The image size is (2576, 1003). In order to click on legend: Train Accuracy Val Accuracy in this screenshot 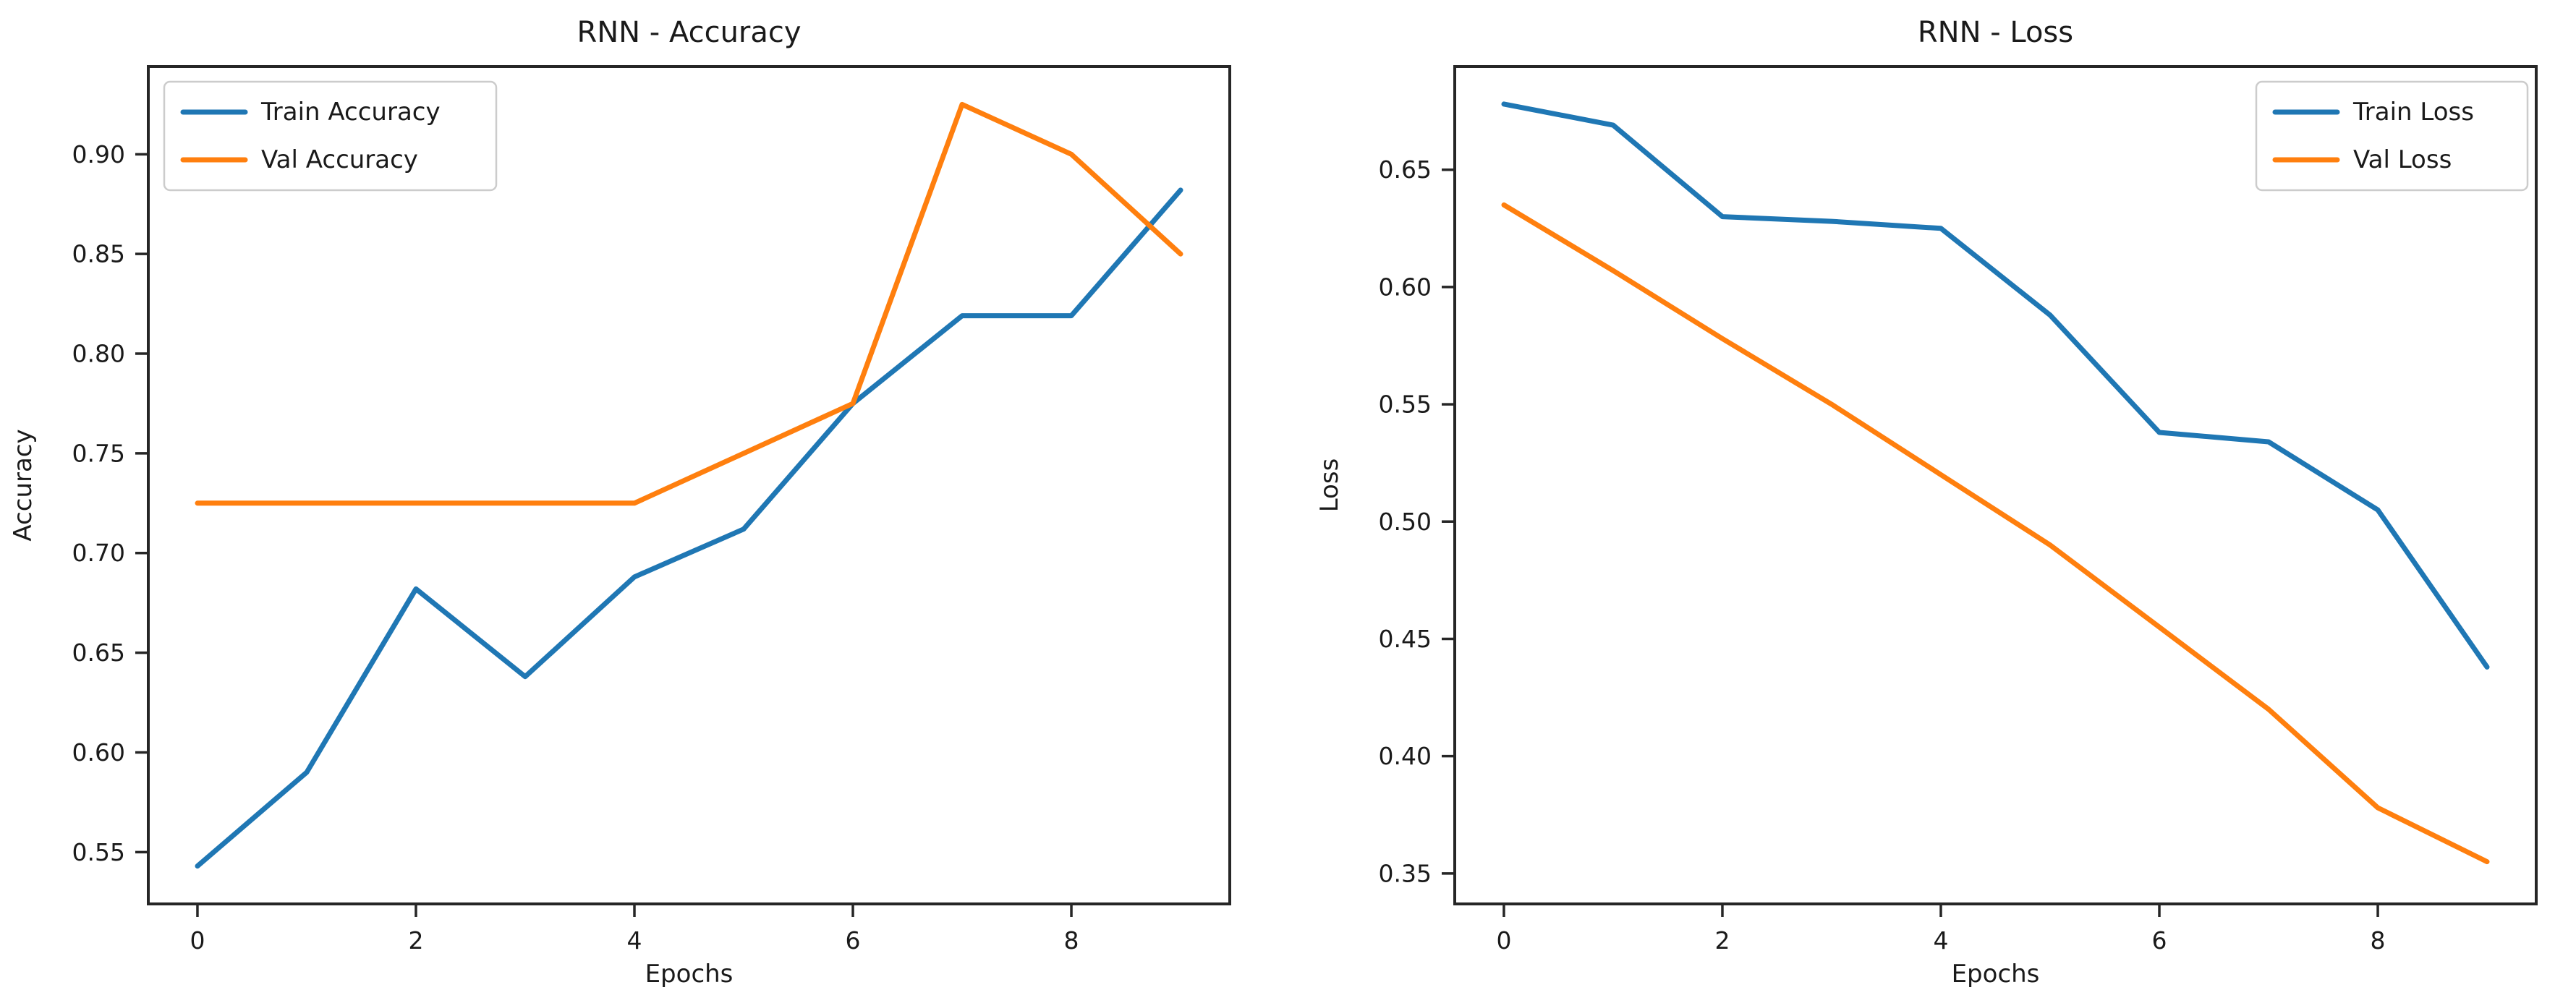, I will do `click(330, 136)`.